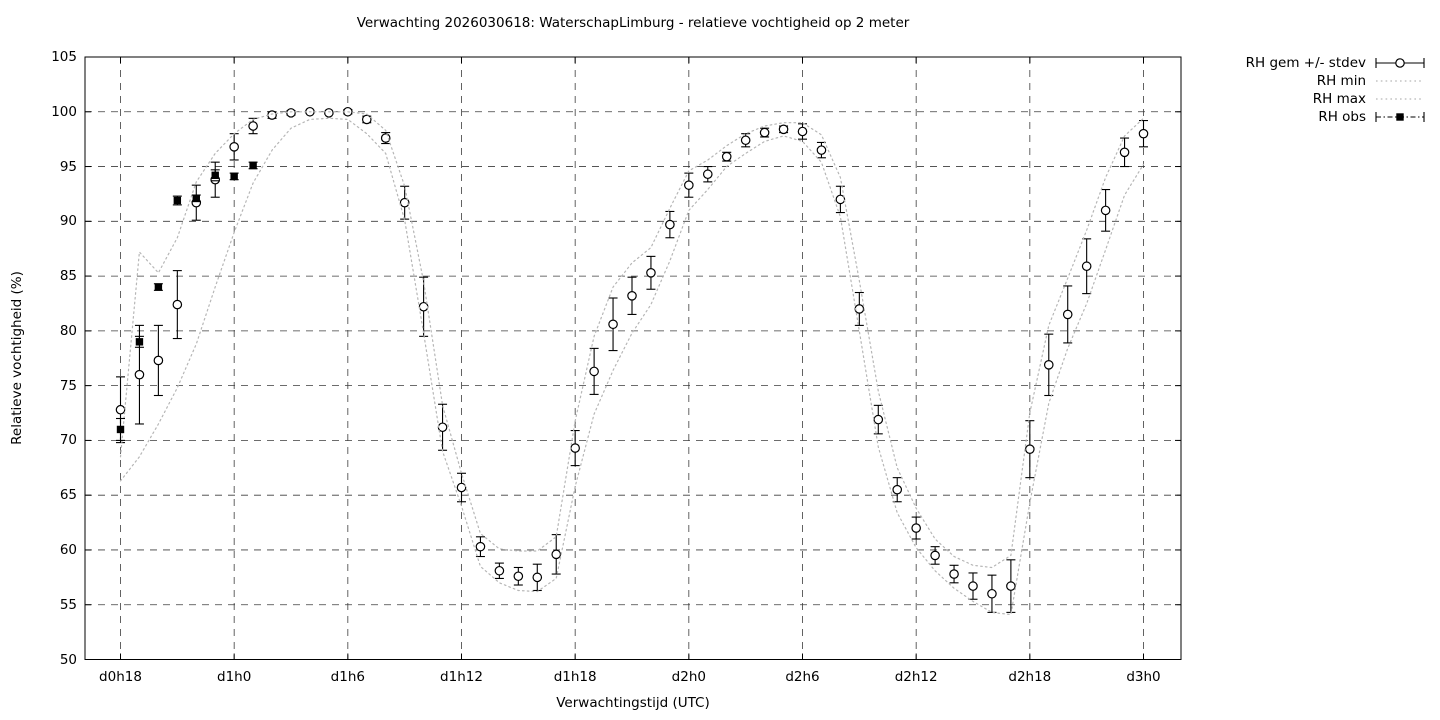 The height and width of the screenshot is (720, 1440). What do you see at coordinates (347, 677) in the screenshot?
I see `x-tick-label: d1h6` at bounding box center [347, 677].